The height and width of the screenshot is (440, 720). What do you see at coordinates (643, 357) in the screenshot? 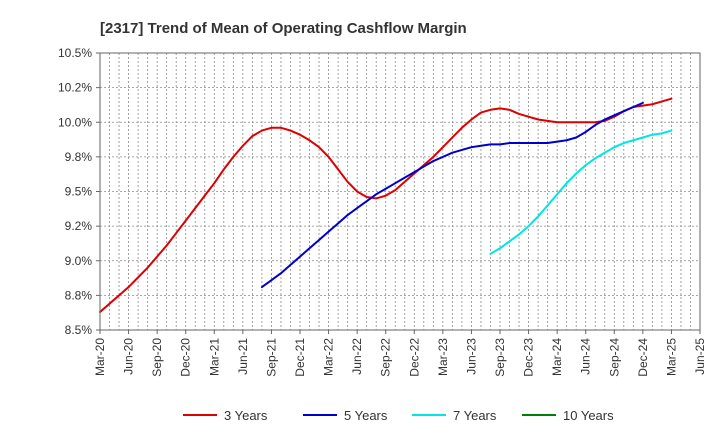
I see `x-tick-label: Dec-24` at bounding box center [643, 357].